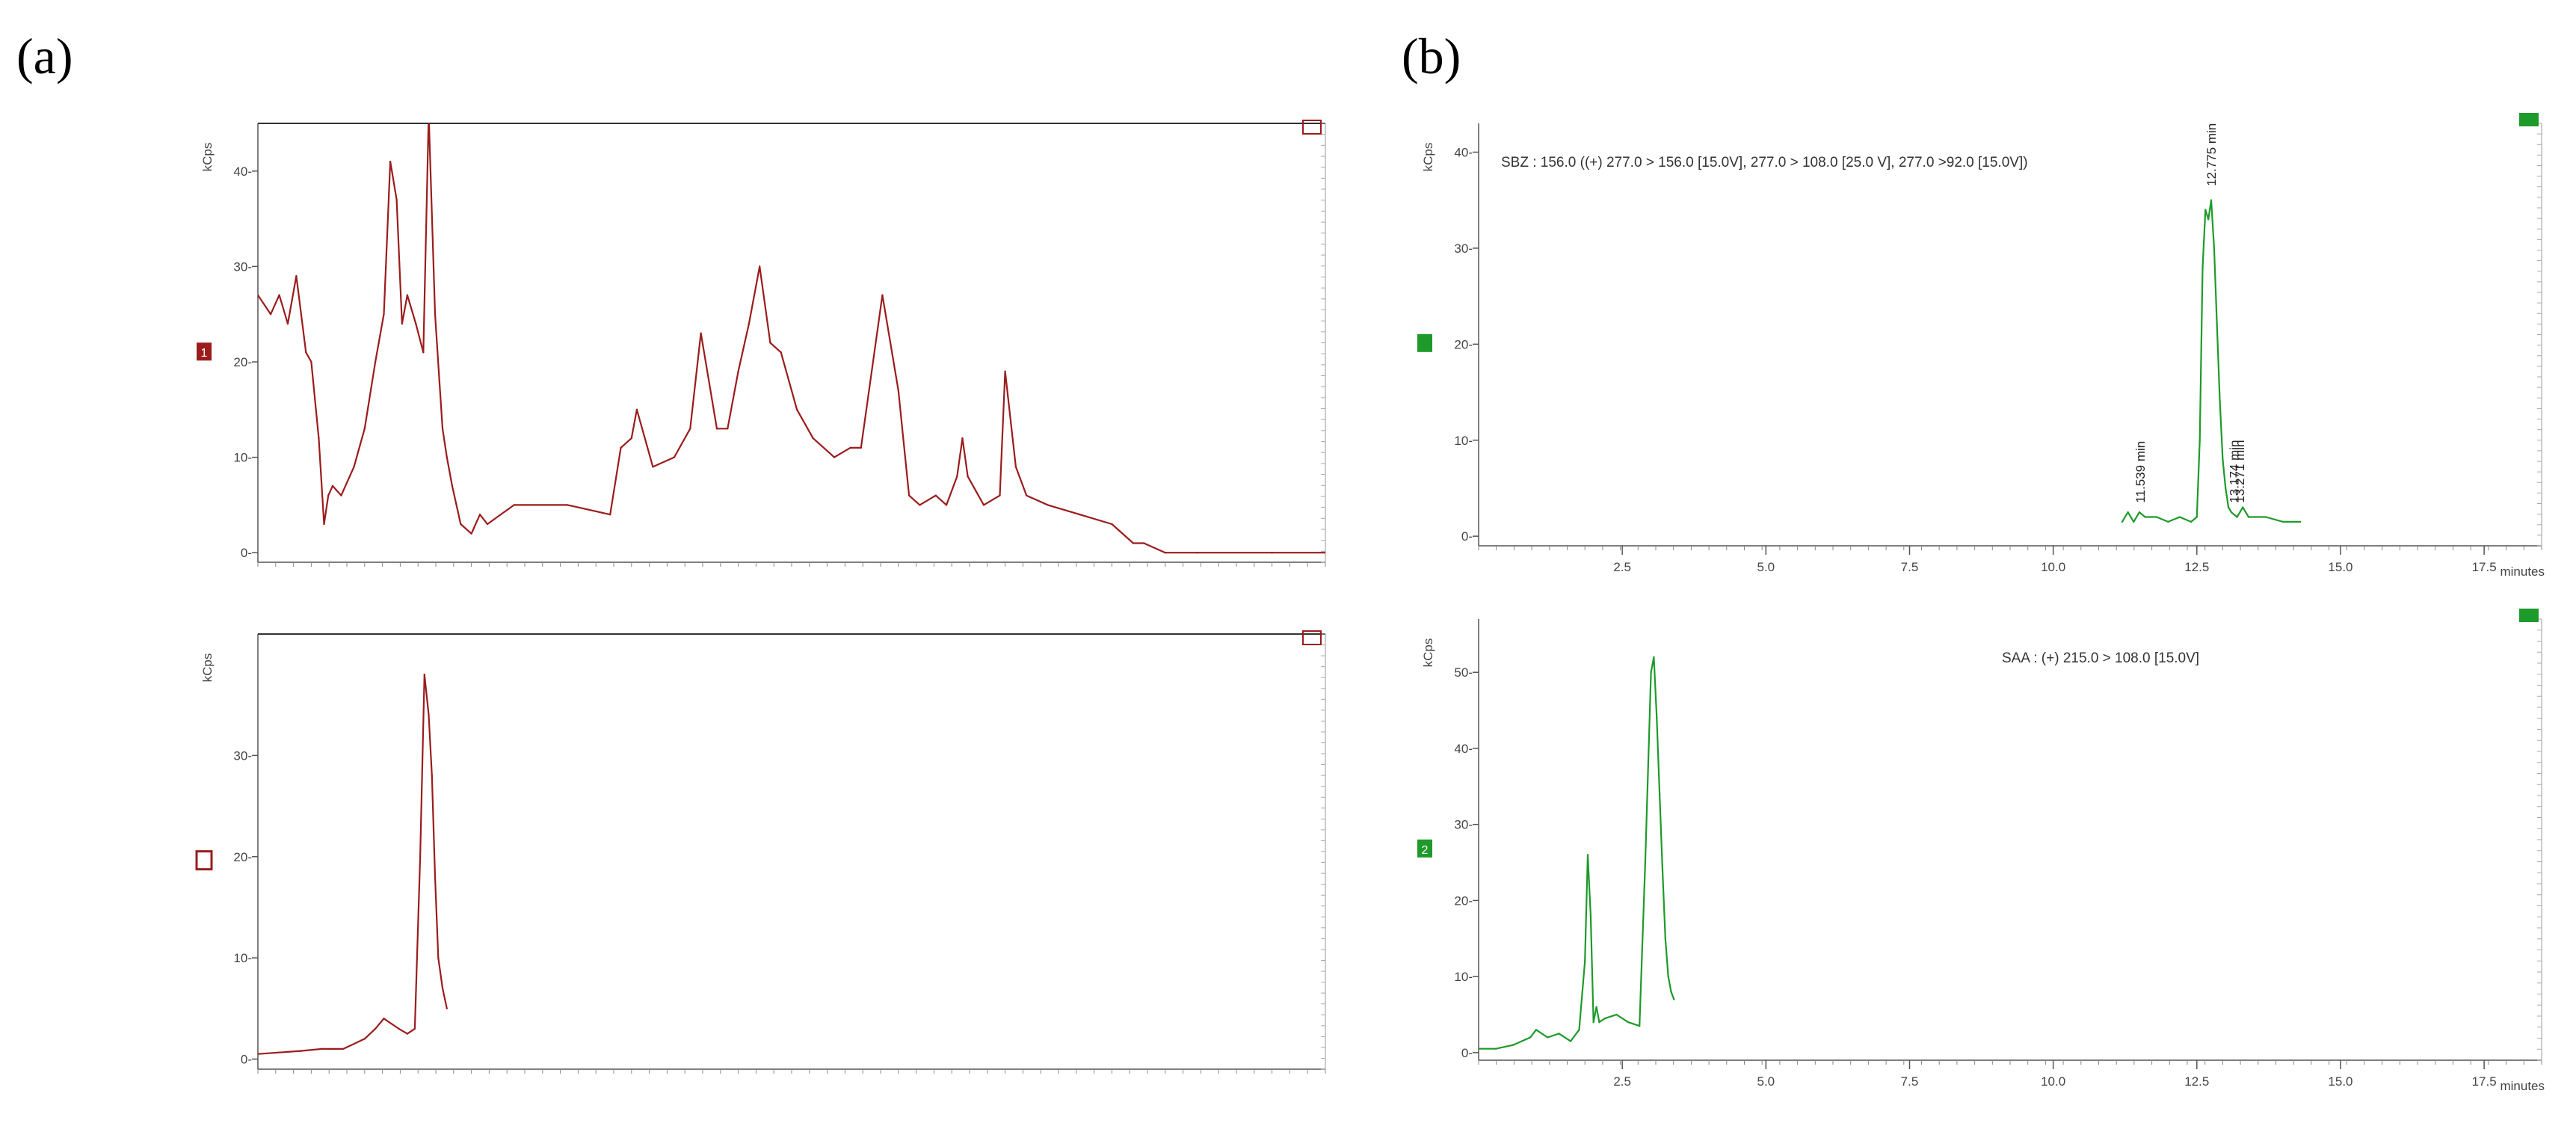  I want to click on peak-label: 13.271 min, so click(2240, 471).